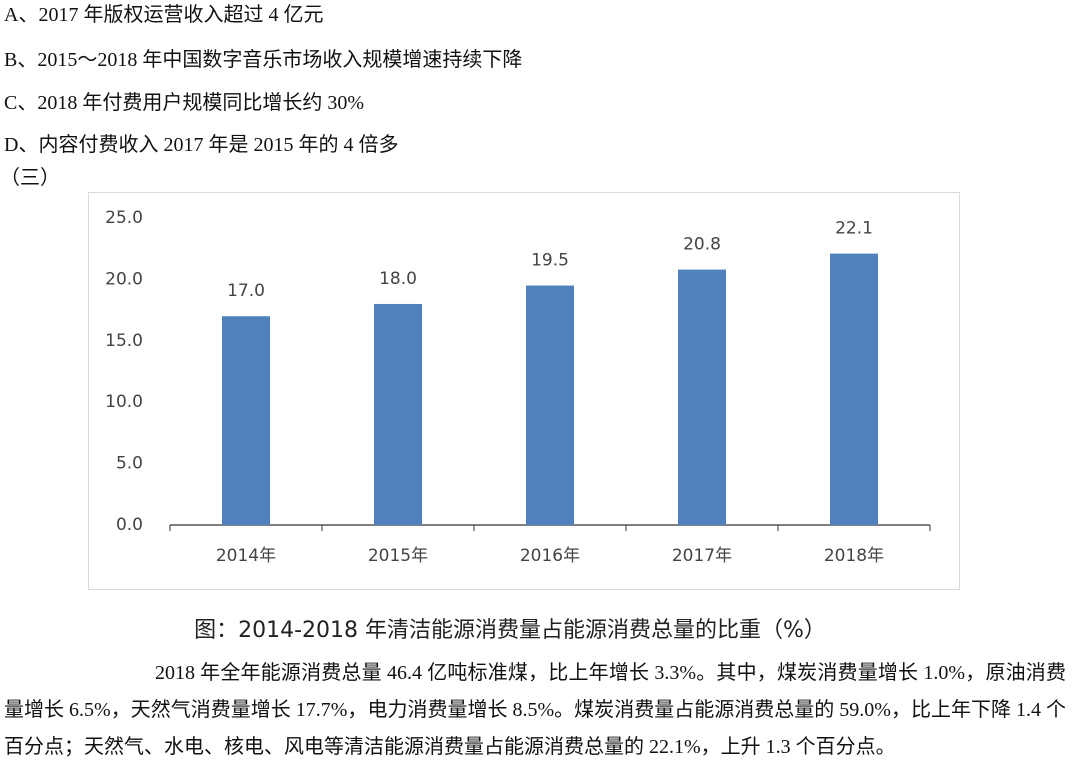 This screenshot has height=782, width=1074. I want to click on y-tick-label: 10.0, so click(124, 402).